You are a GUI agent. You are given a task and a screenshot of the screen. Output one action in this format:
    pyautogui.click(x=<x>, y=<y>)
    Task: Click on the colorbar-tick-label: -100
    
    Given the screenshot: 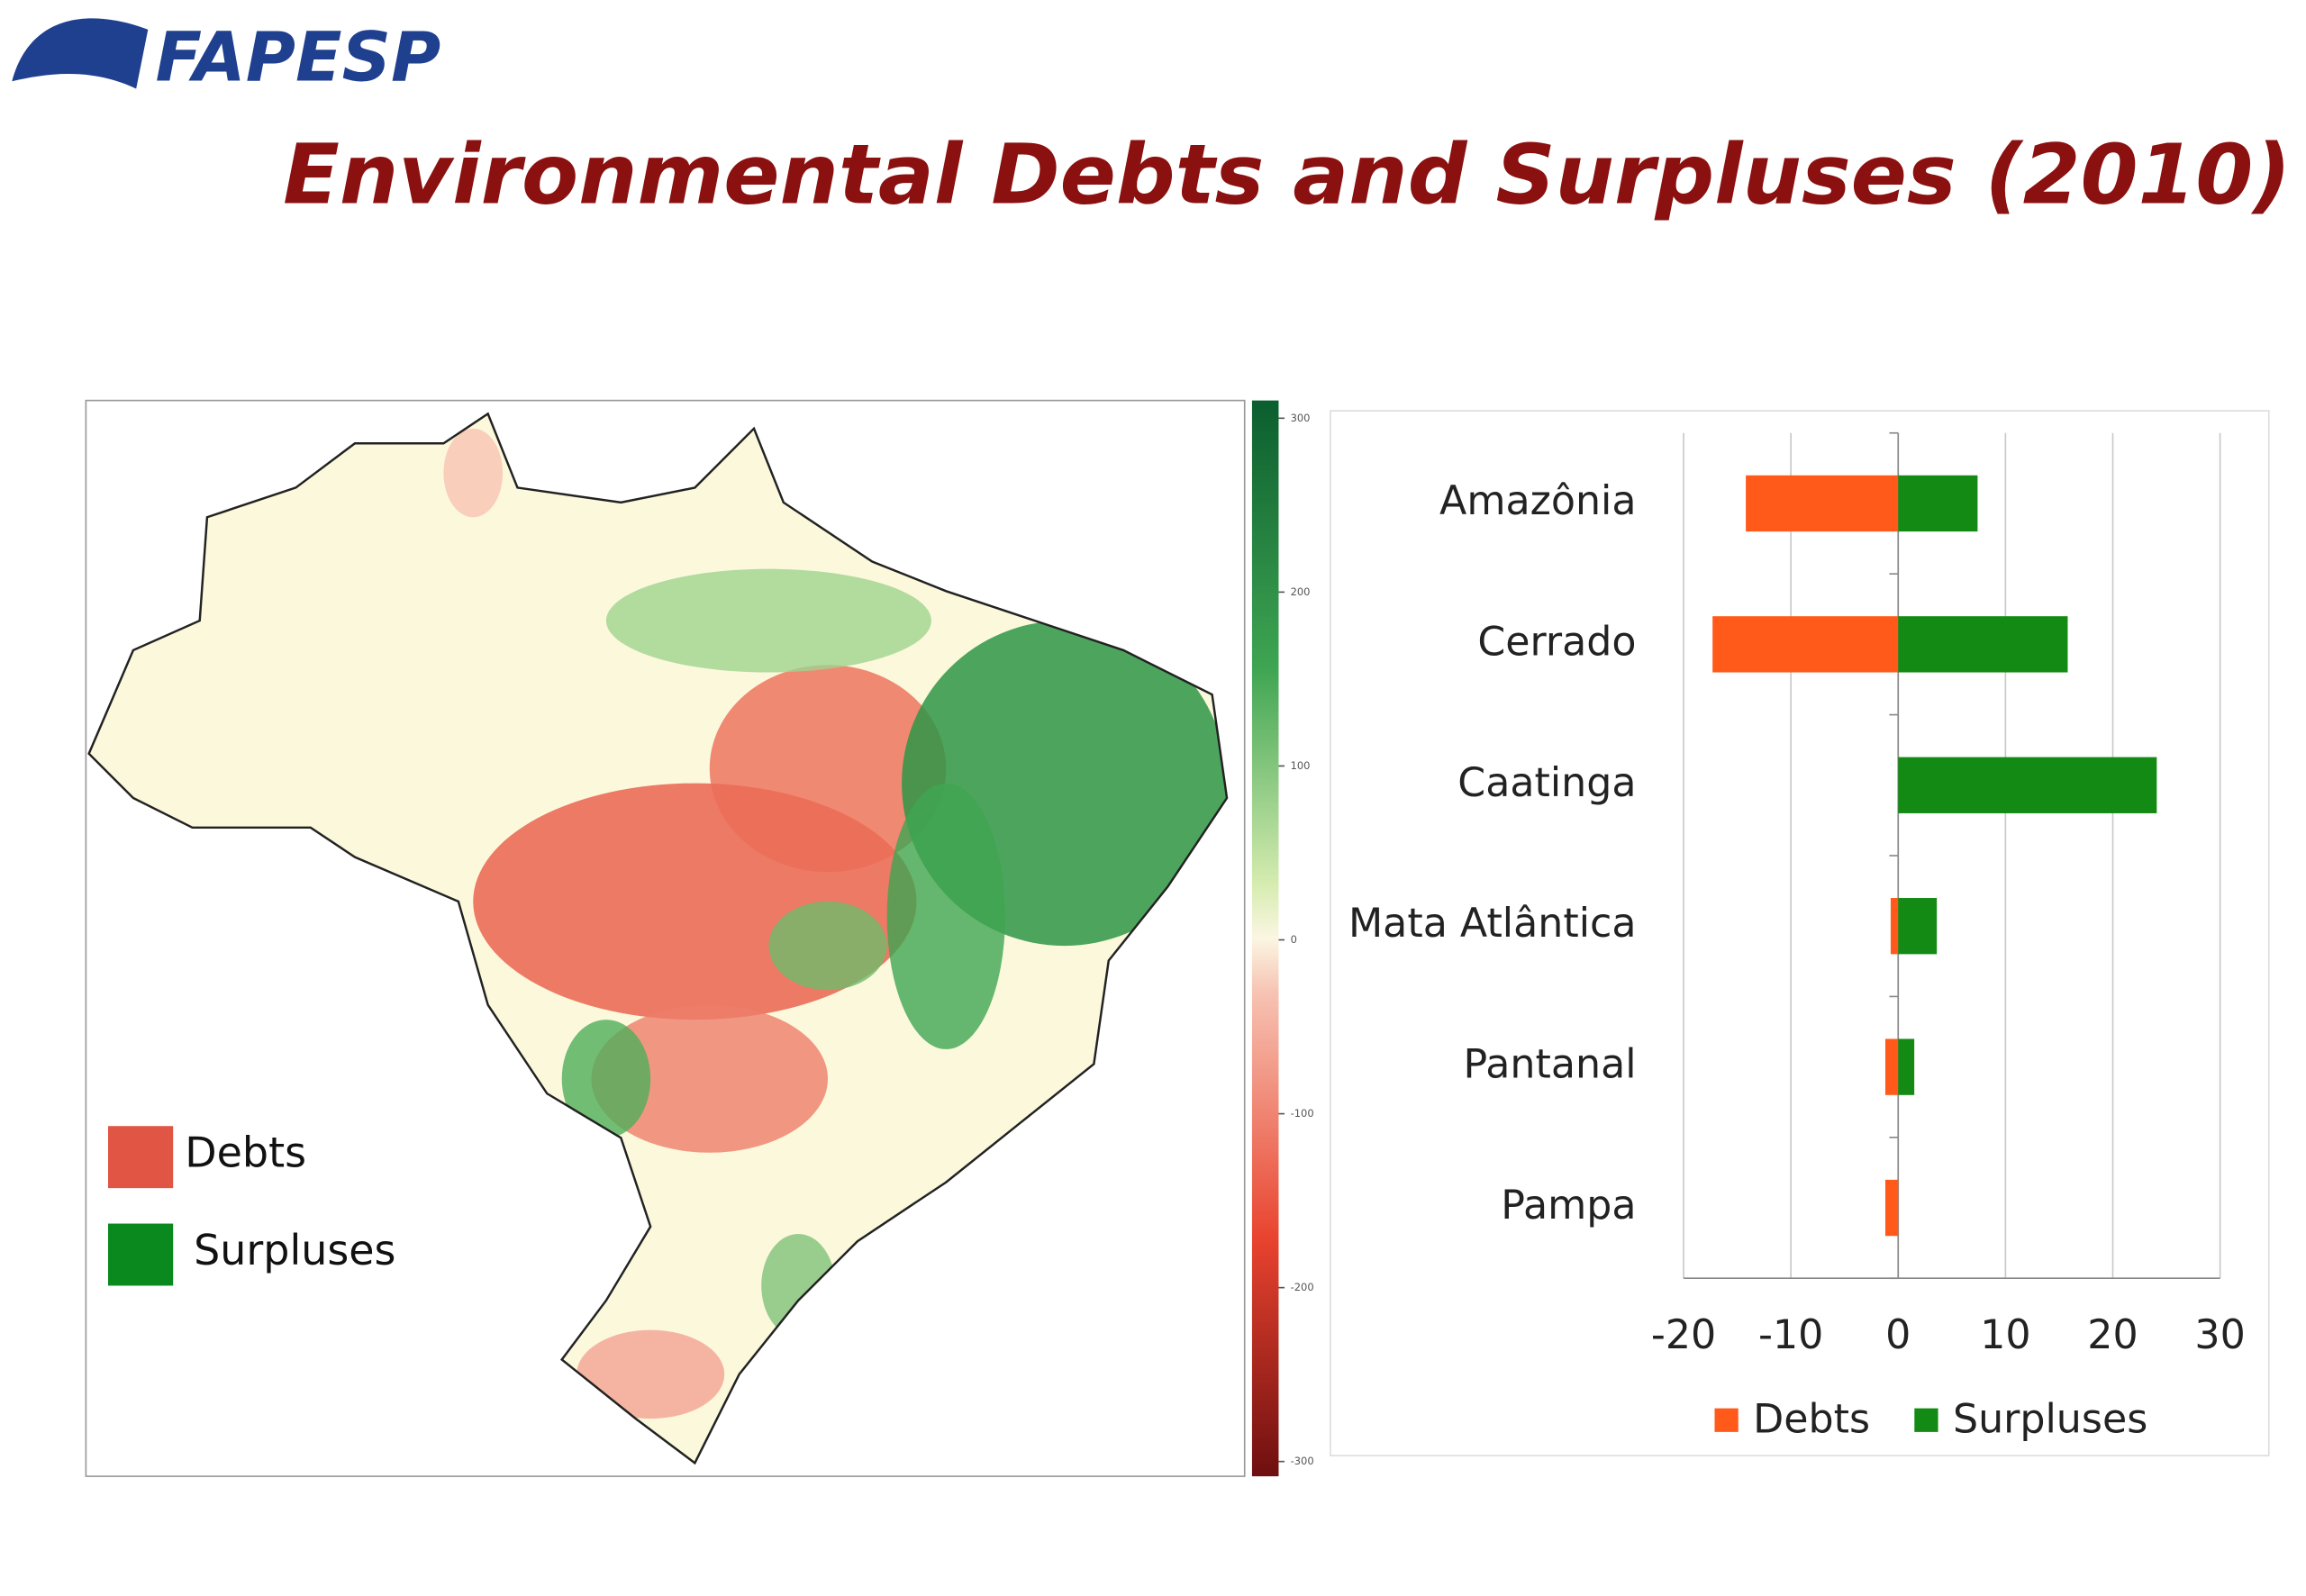 What is the action you would take?
    pyautogui.click(x=1302, y=1113)
    